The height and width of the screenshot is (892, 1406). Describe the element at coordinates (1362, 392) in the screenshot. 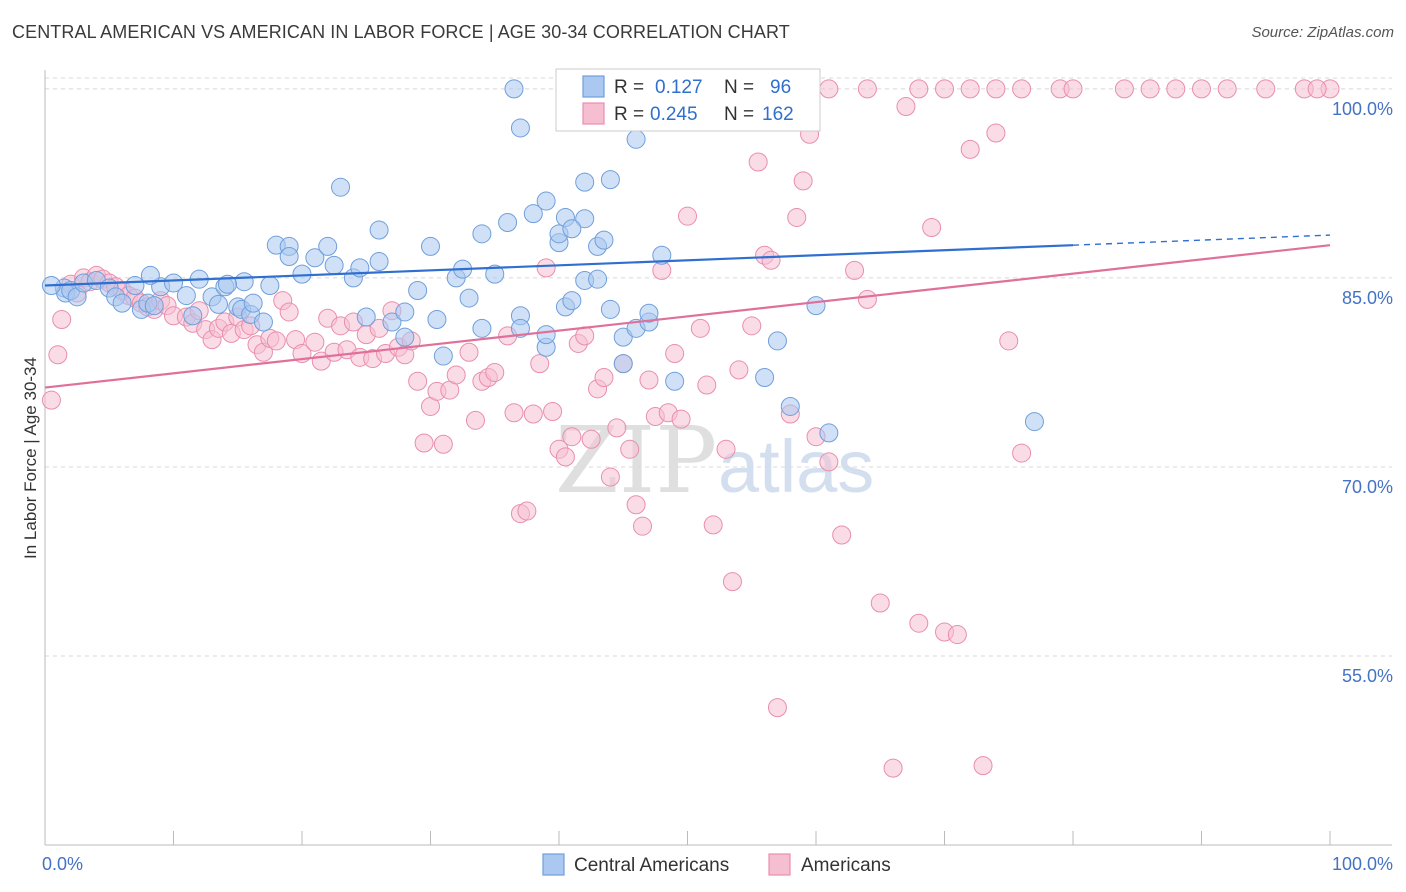

I see `y-tick-labels: 55.0% 70.0% 85.0% 100.0%` at that location.